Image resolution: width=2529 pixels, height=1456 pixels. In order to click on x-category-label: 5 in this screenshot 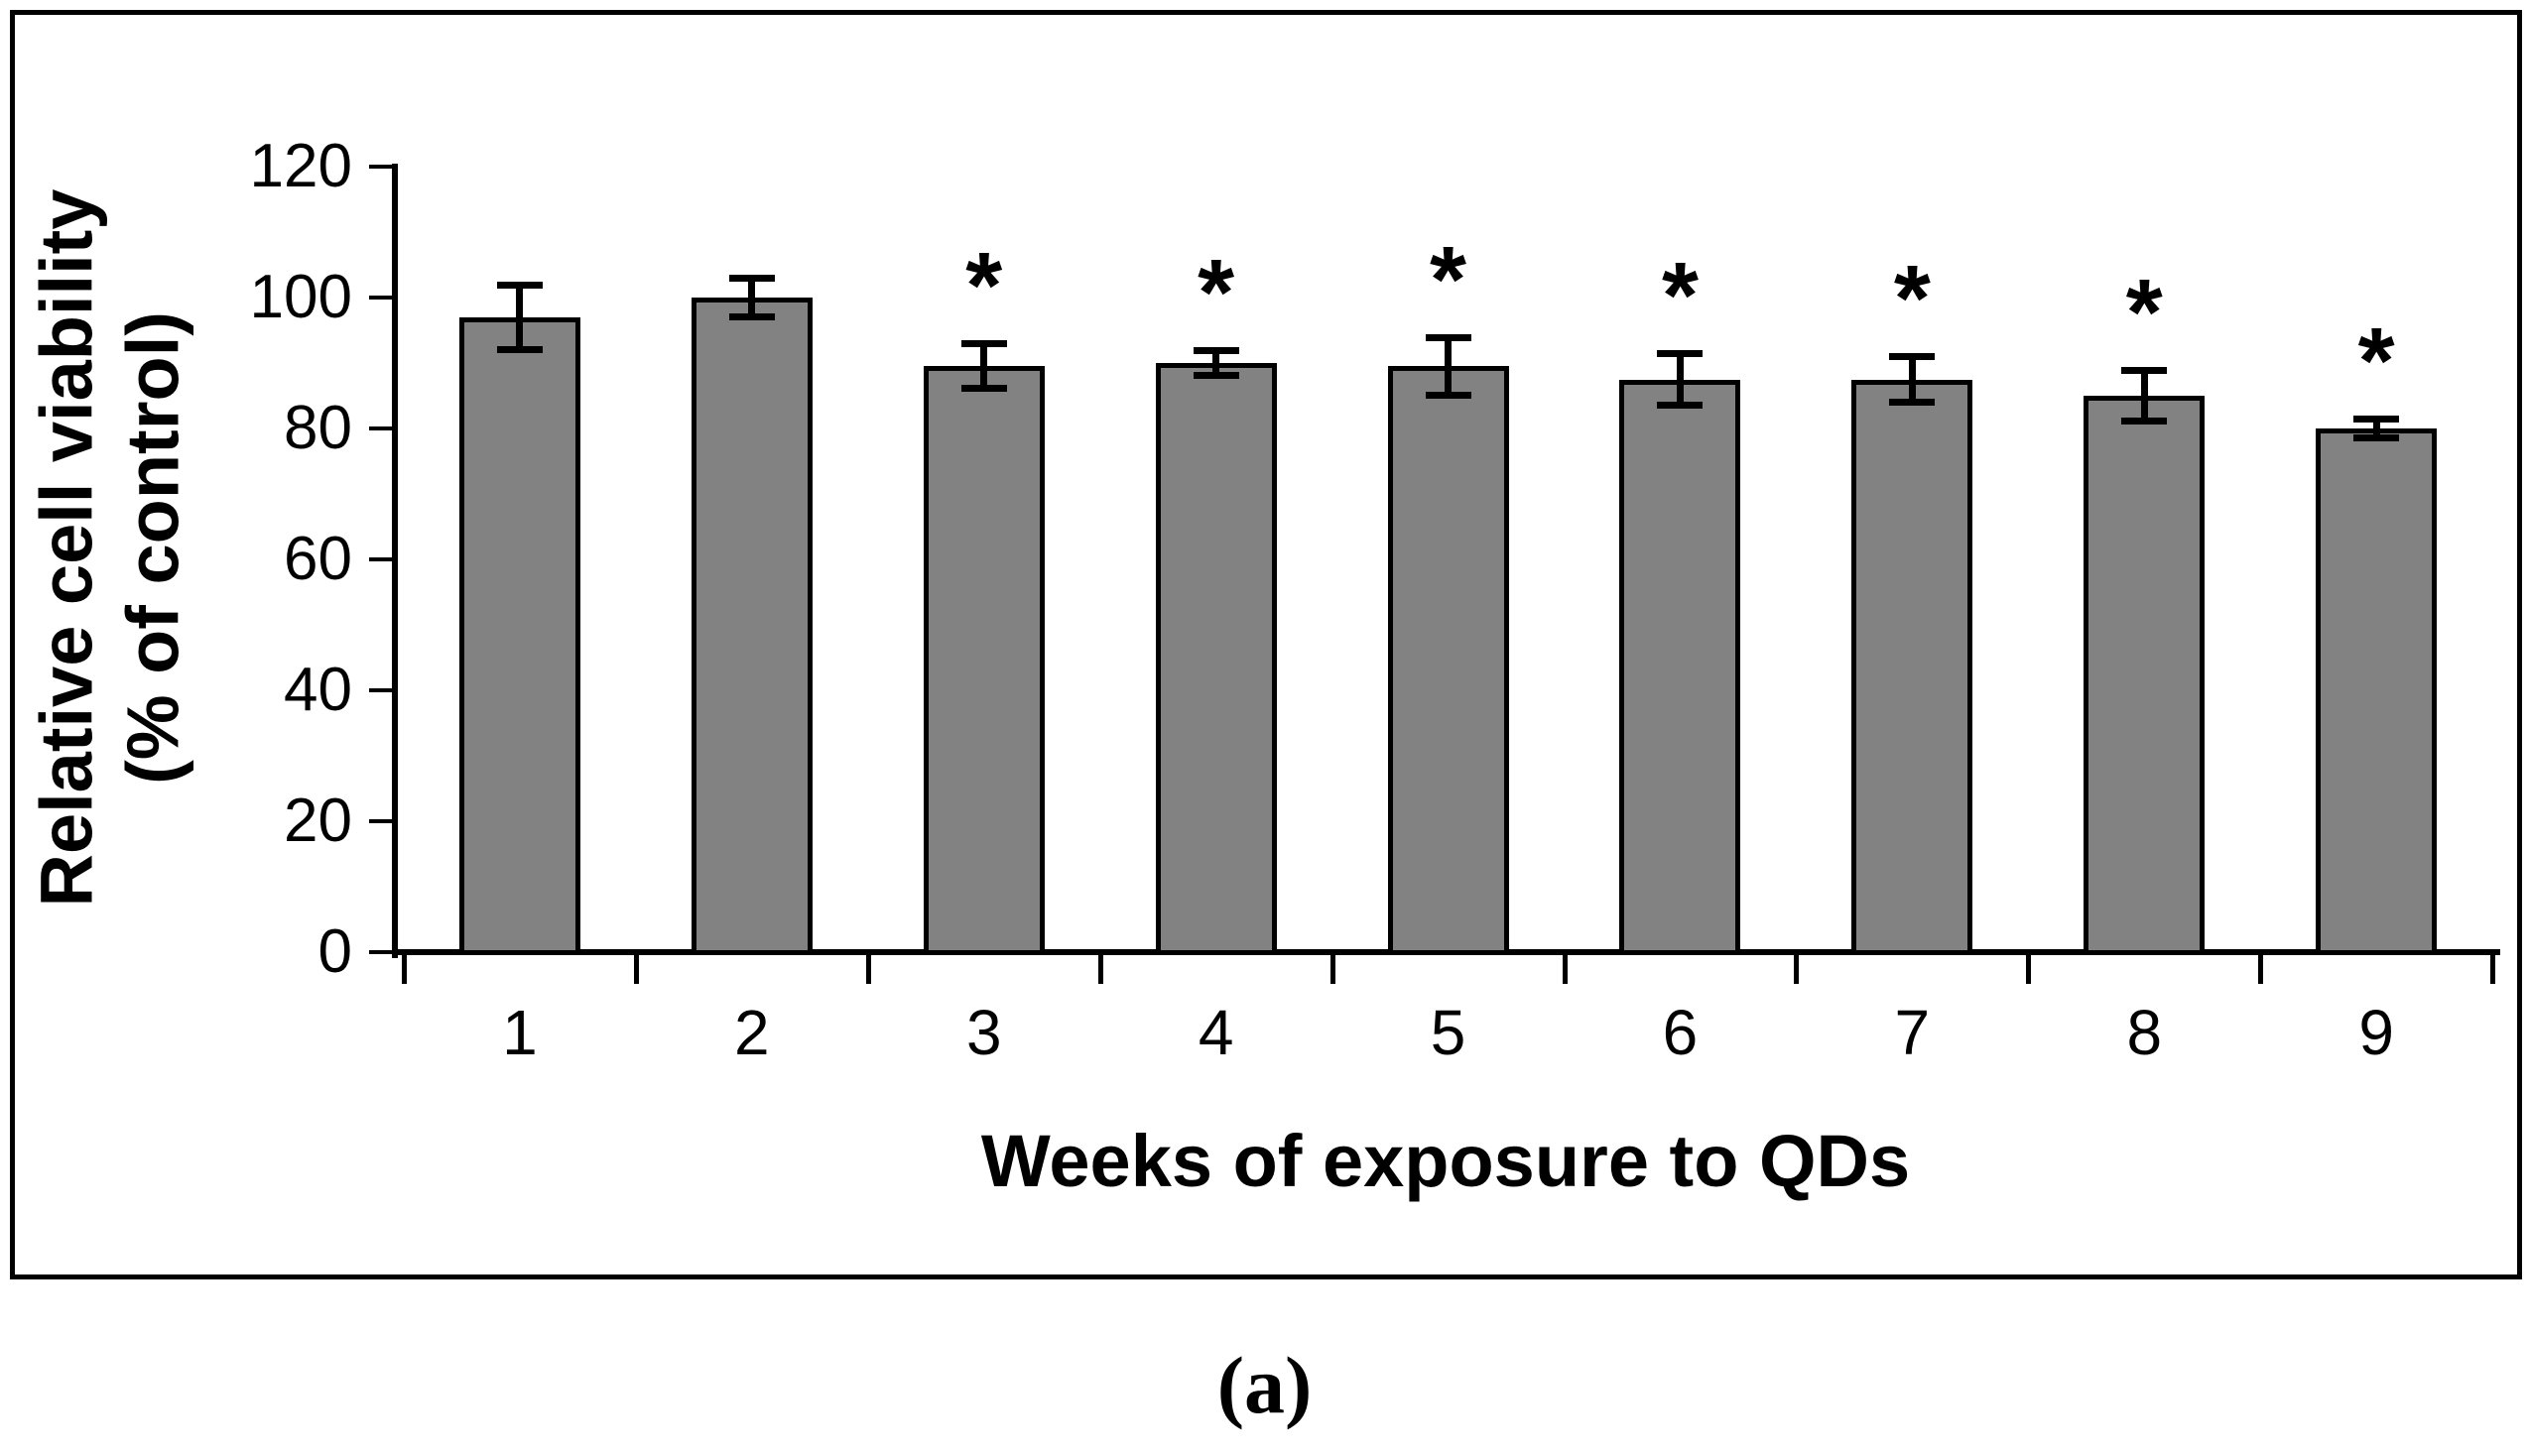, I will do `click(1448, 1032)`.